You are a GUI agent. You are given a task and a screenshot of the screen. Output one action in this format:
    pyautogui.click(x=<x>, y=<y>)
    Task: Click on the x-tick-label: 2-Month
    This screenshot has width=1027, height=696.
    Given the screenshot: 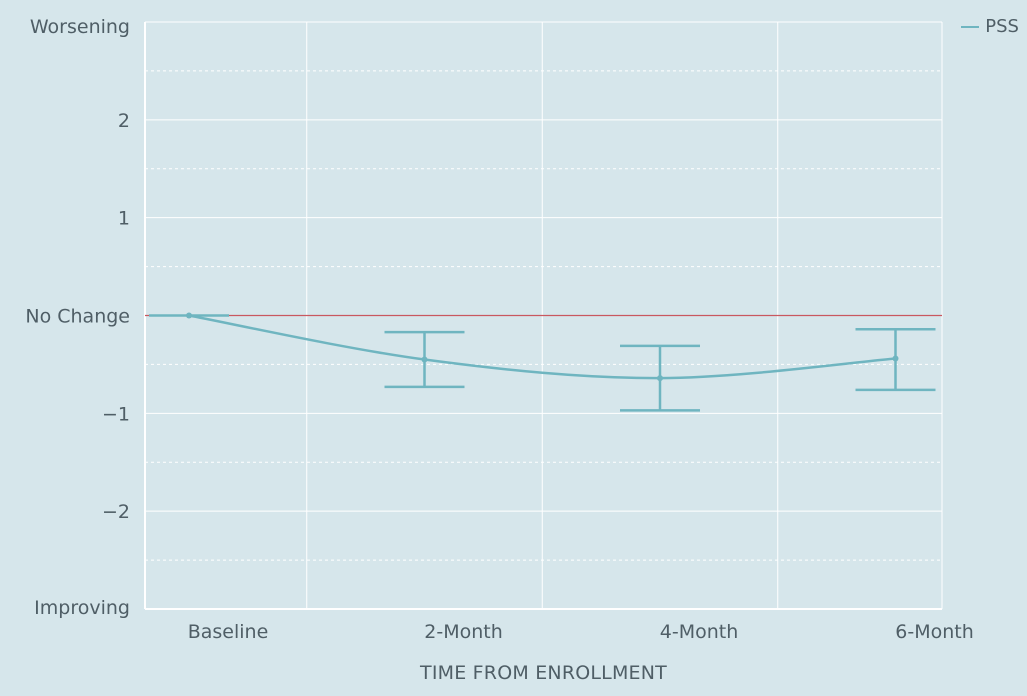 What is the action you would take?
    pyautogui.click(x=463, y=632)
    